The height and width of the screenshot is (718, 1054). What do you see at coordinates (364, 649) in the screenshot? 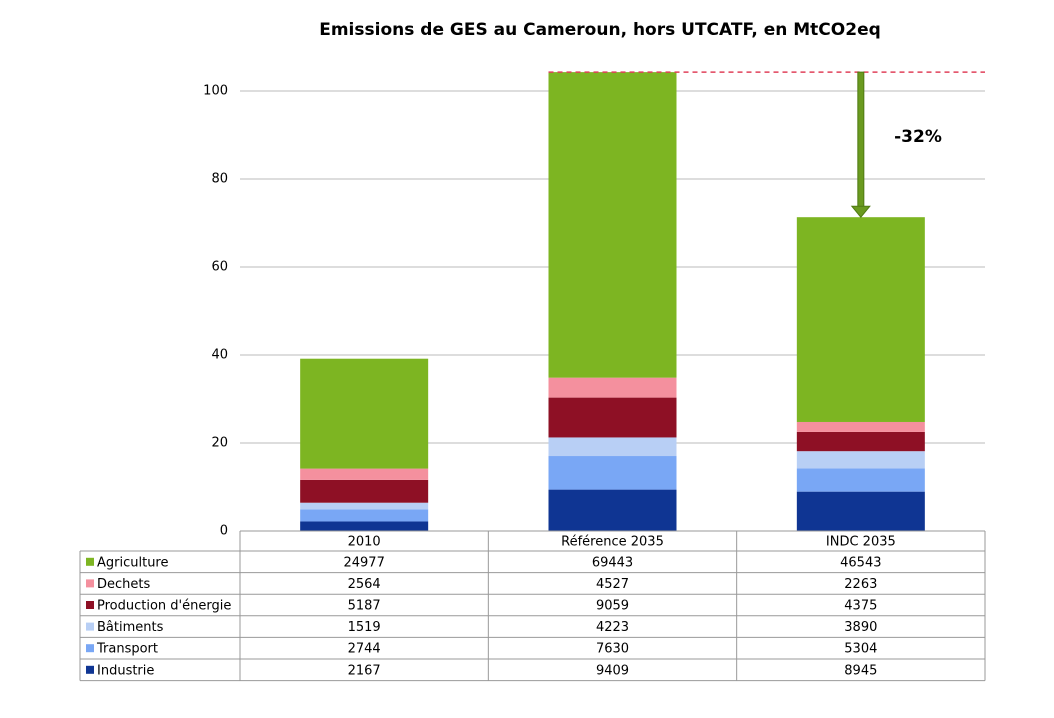
I see `table-value: 2744` at bounding box center [364, 649].